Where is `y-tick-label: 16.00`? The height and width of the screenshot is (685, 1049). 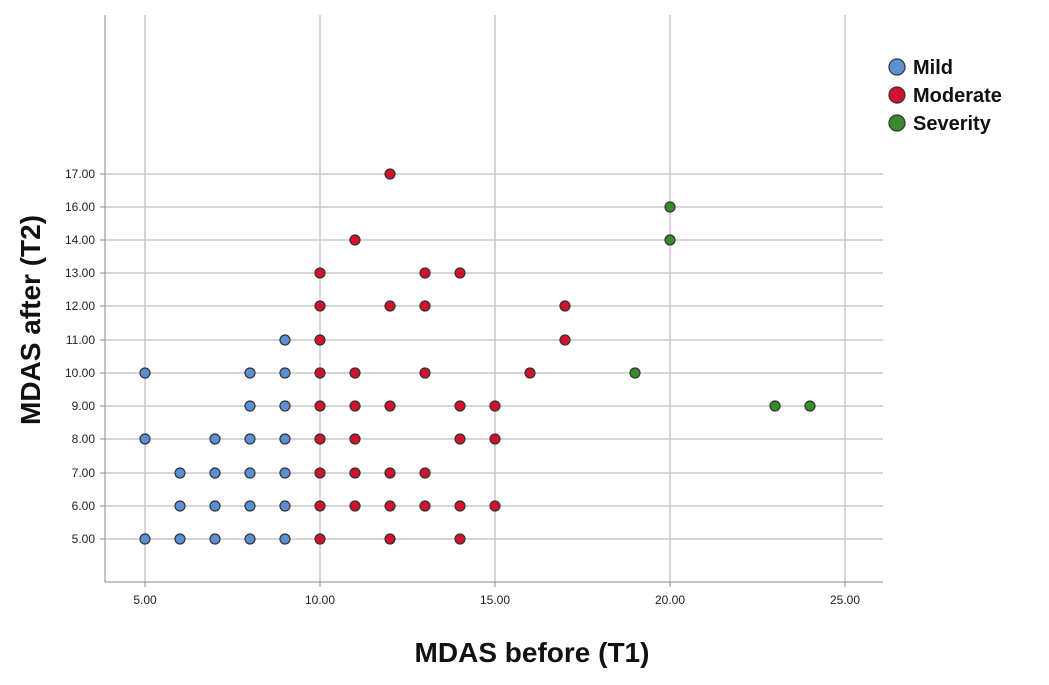 y-tick-label: 16.00 is located at coordinates (80, 207).